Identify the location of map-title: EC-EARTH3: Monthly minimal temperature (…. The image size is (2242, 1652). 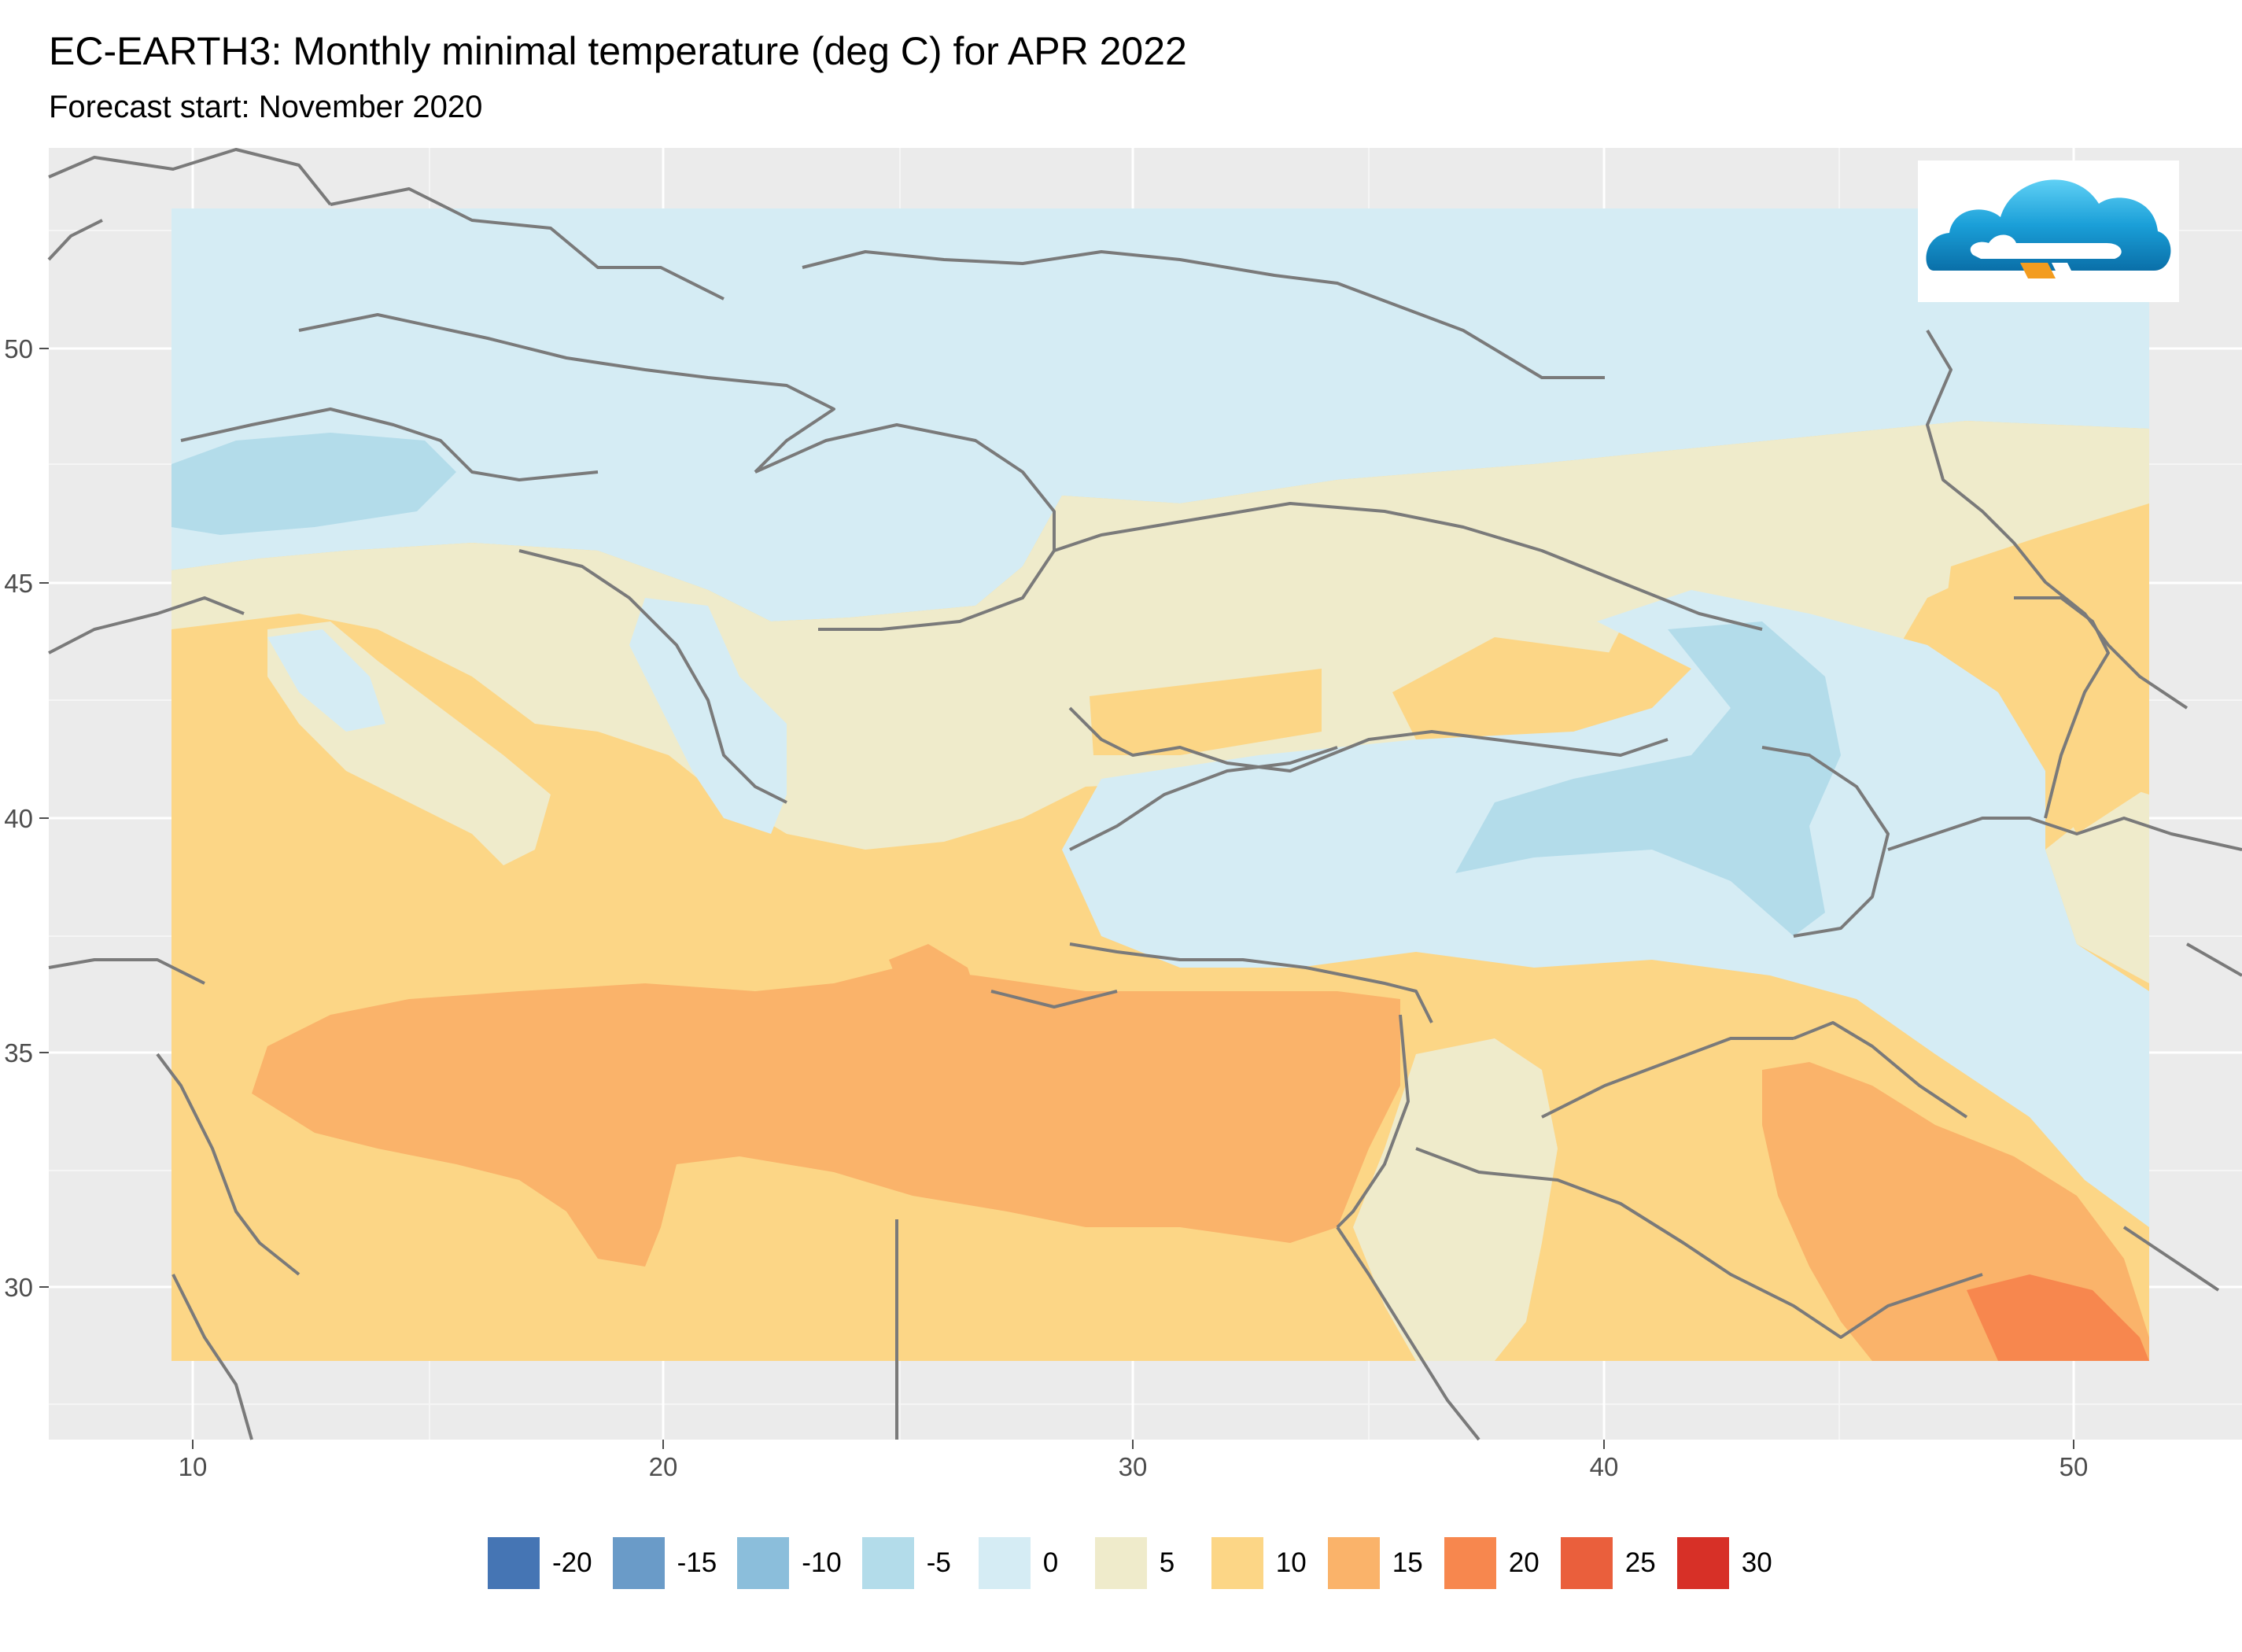
(618, 51).